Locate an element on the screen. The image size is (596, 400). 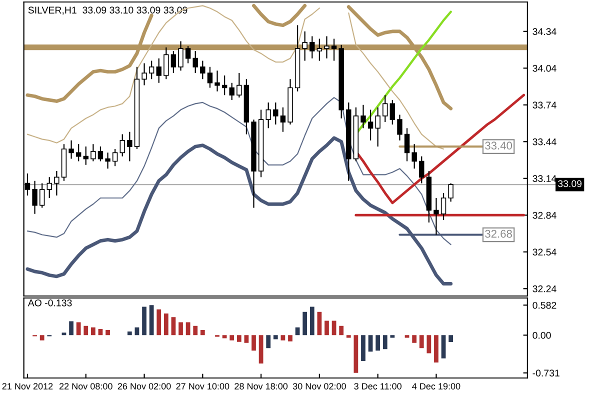
y-tick-label: 33.44 is located at coordinates (544, 142).